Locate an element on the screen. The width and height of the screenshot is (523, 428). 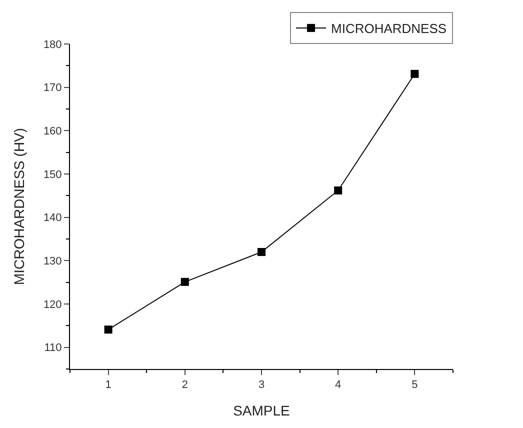
x-tick-label: 5 is located at coordinates (415, 385).